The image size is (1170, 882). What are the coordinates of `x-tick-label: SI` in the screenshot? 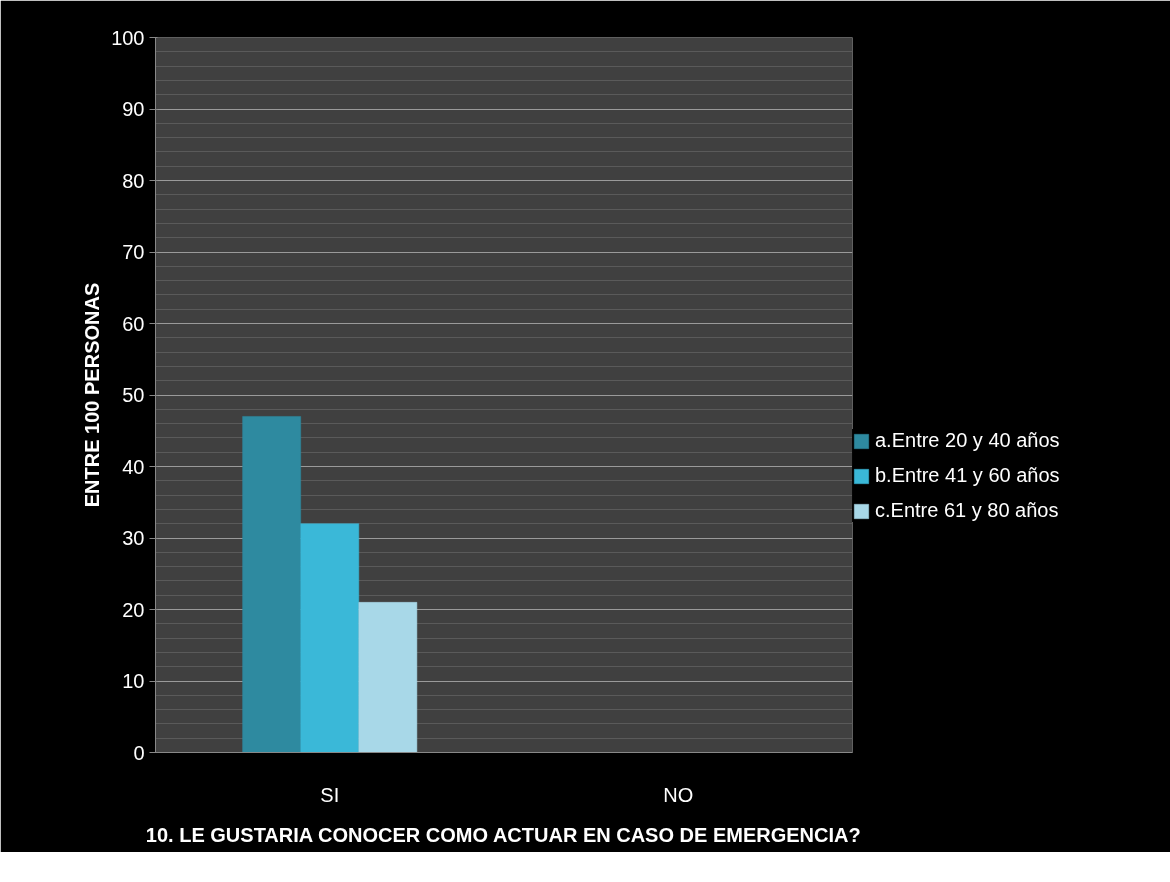 It's located at (330, 794).